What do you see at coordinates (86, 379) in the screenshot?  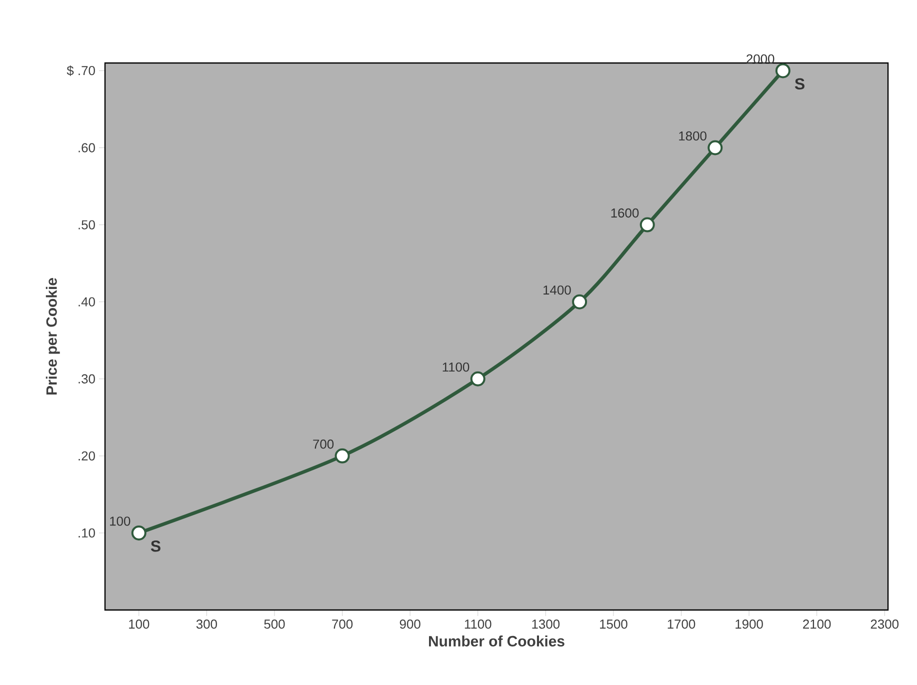 I see `y-tick-label: .30` at bounding box center [86, 379].